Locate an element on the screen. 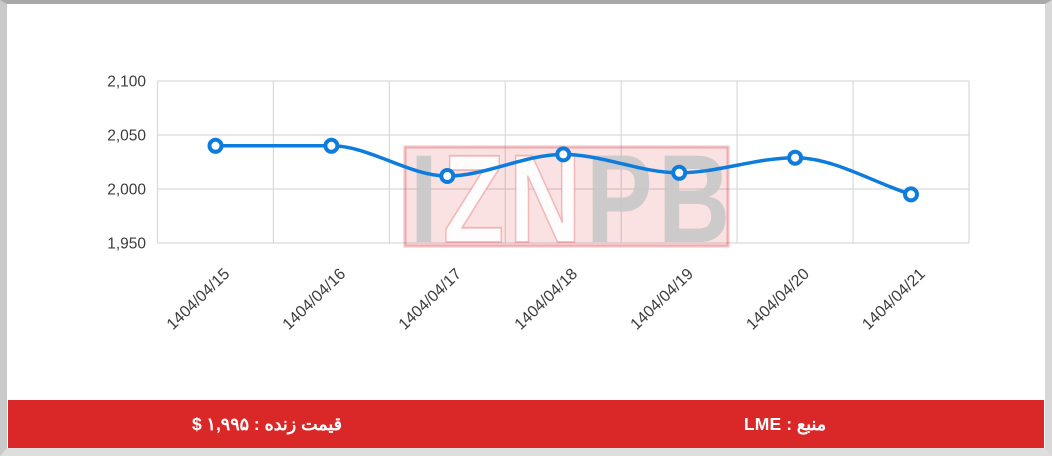  watermark-letter: Z is located at coordinates (473, 198).